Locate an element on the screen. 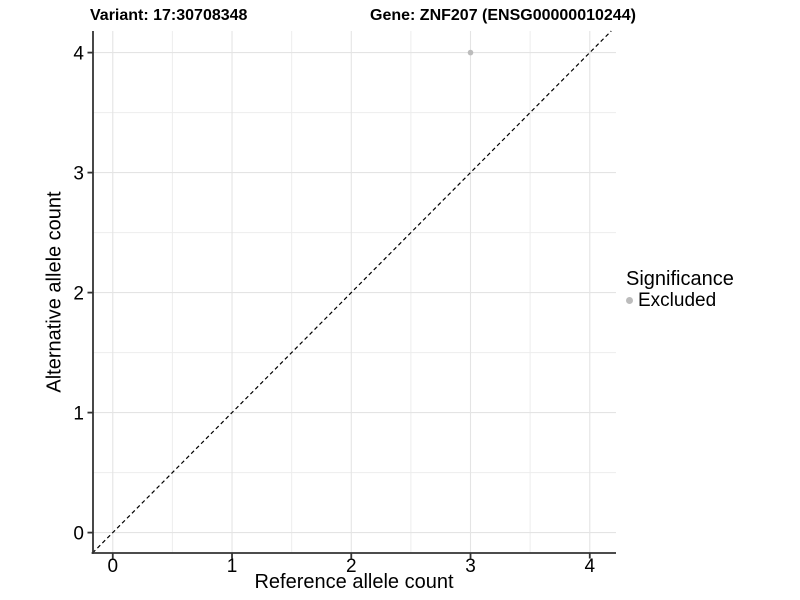  legend-items: Excluded is located at coordinates (680, 300).